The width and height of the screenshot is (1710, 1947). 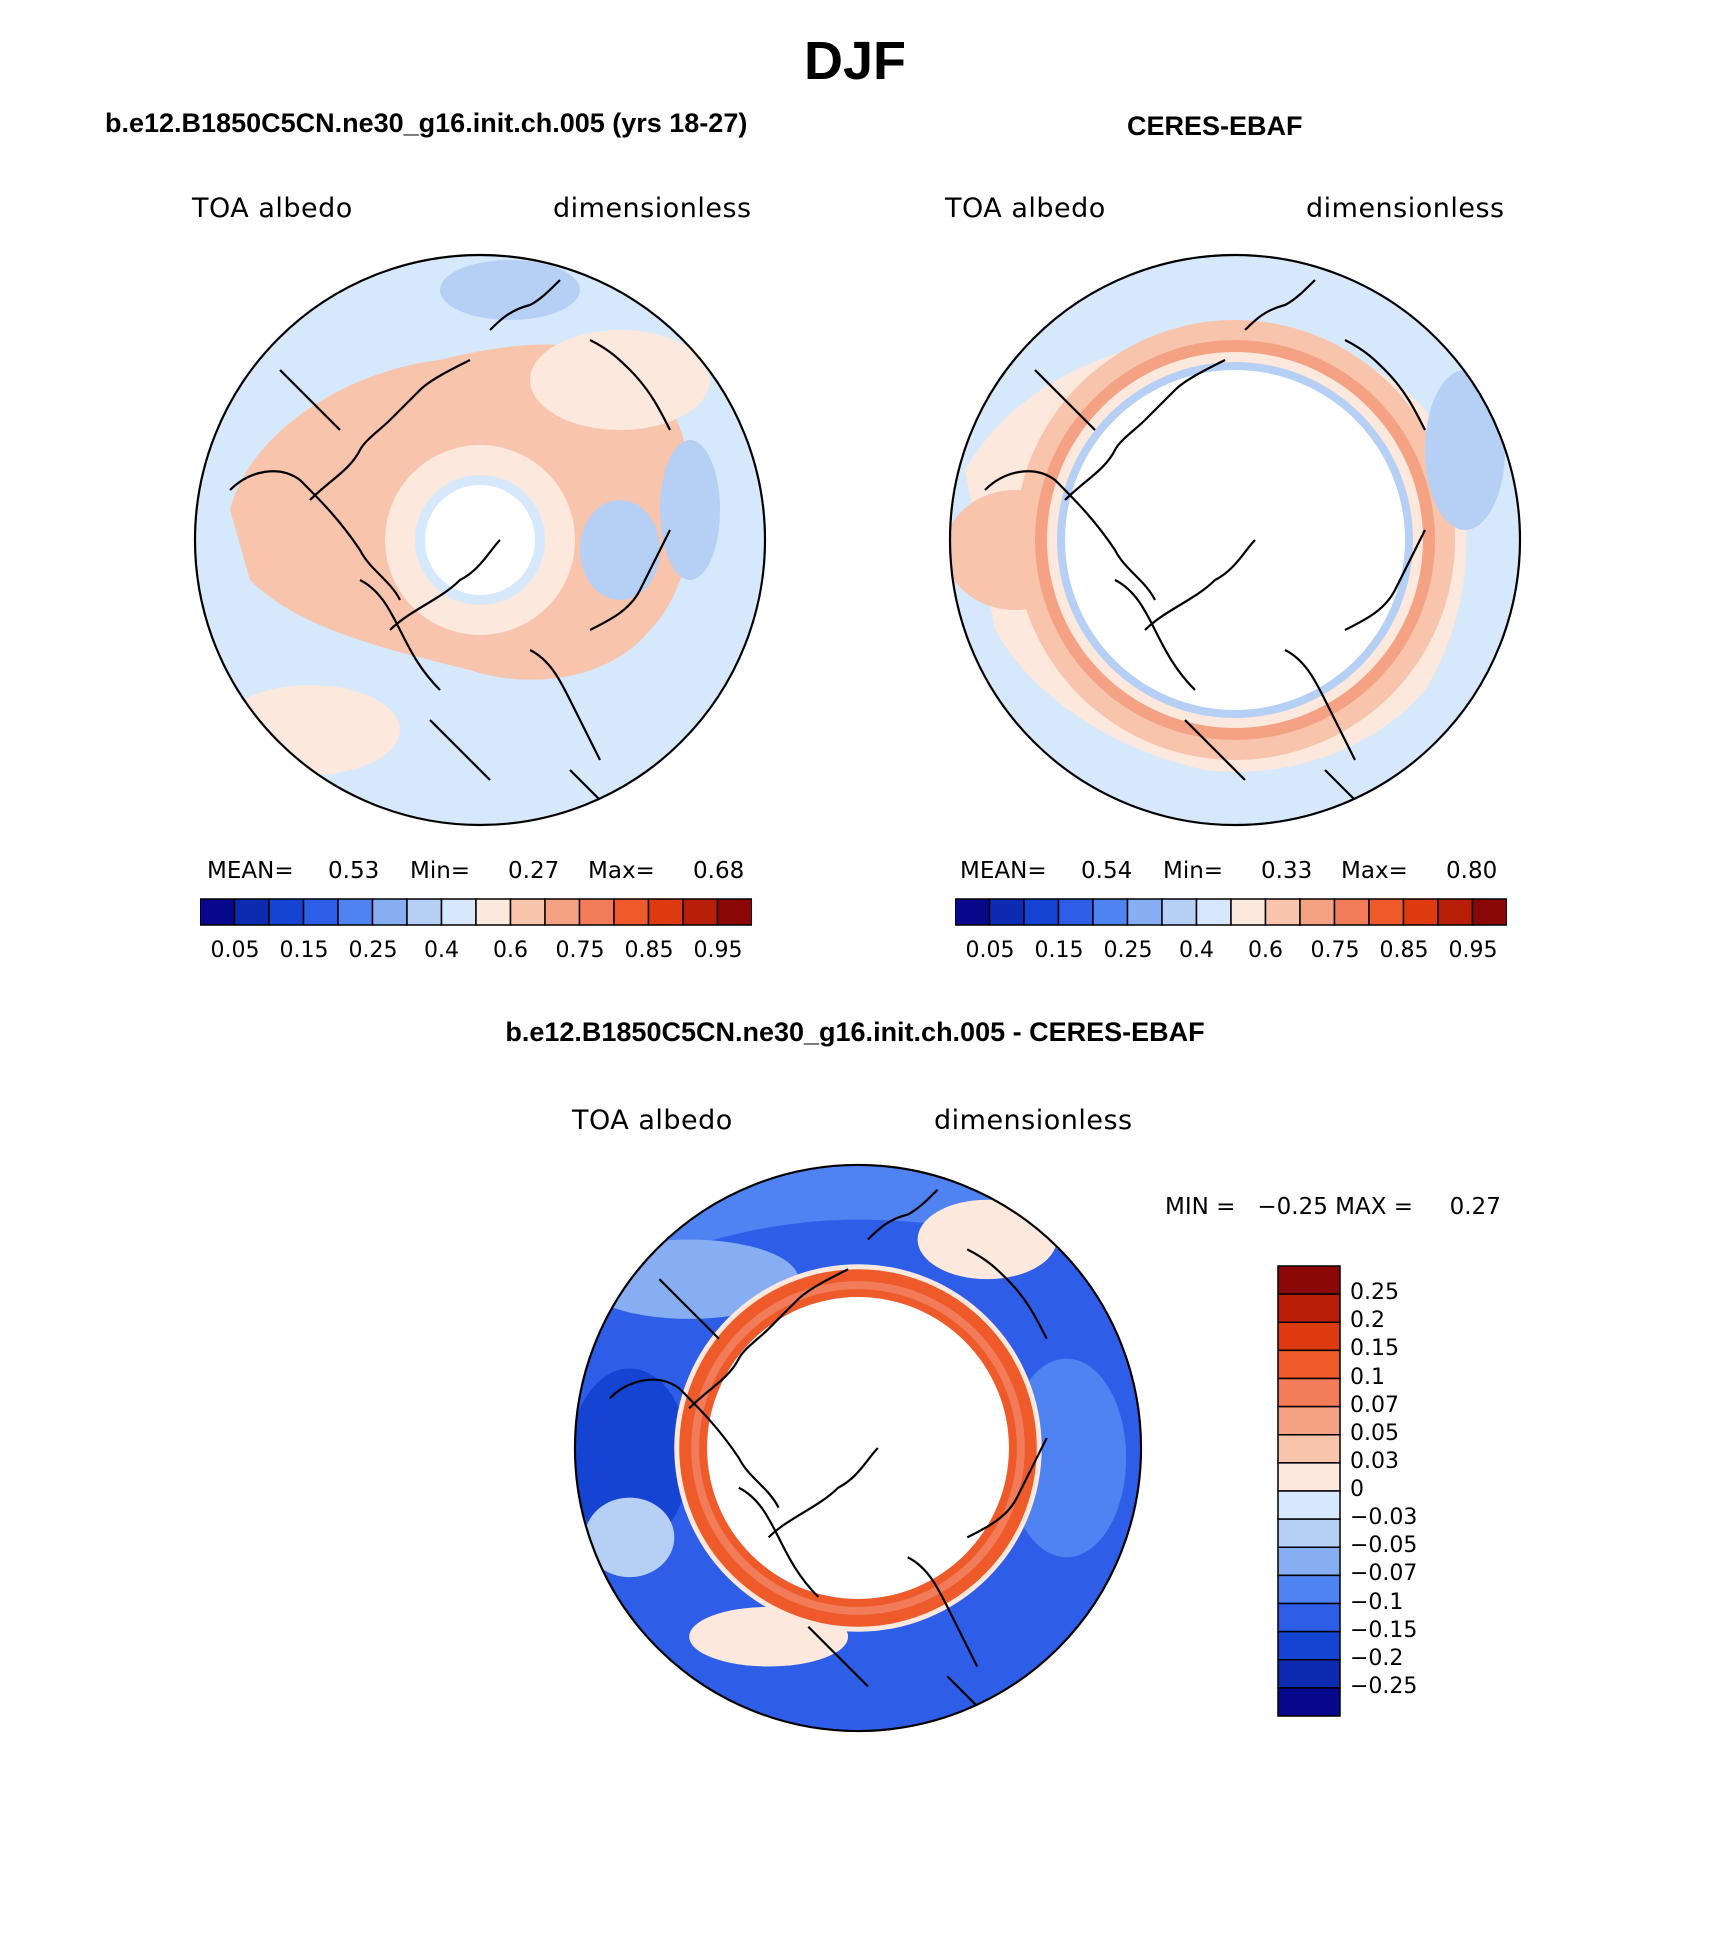 What do you see at coordinates (1404, 950) in the screenshot?
I see `colorbar-tick-label: 0.85` at bounding box center [1404, 950].